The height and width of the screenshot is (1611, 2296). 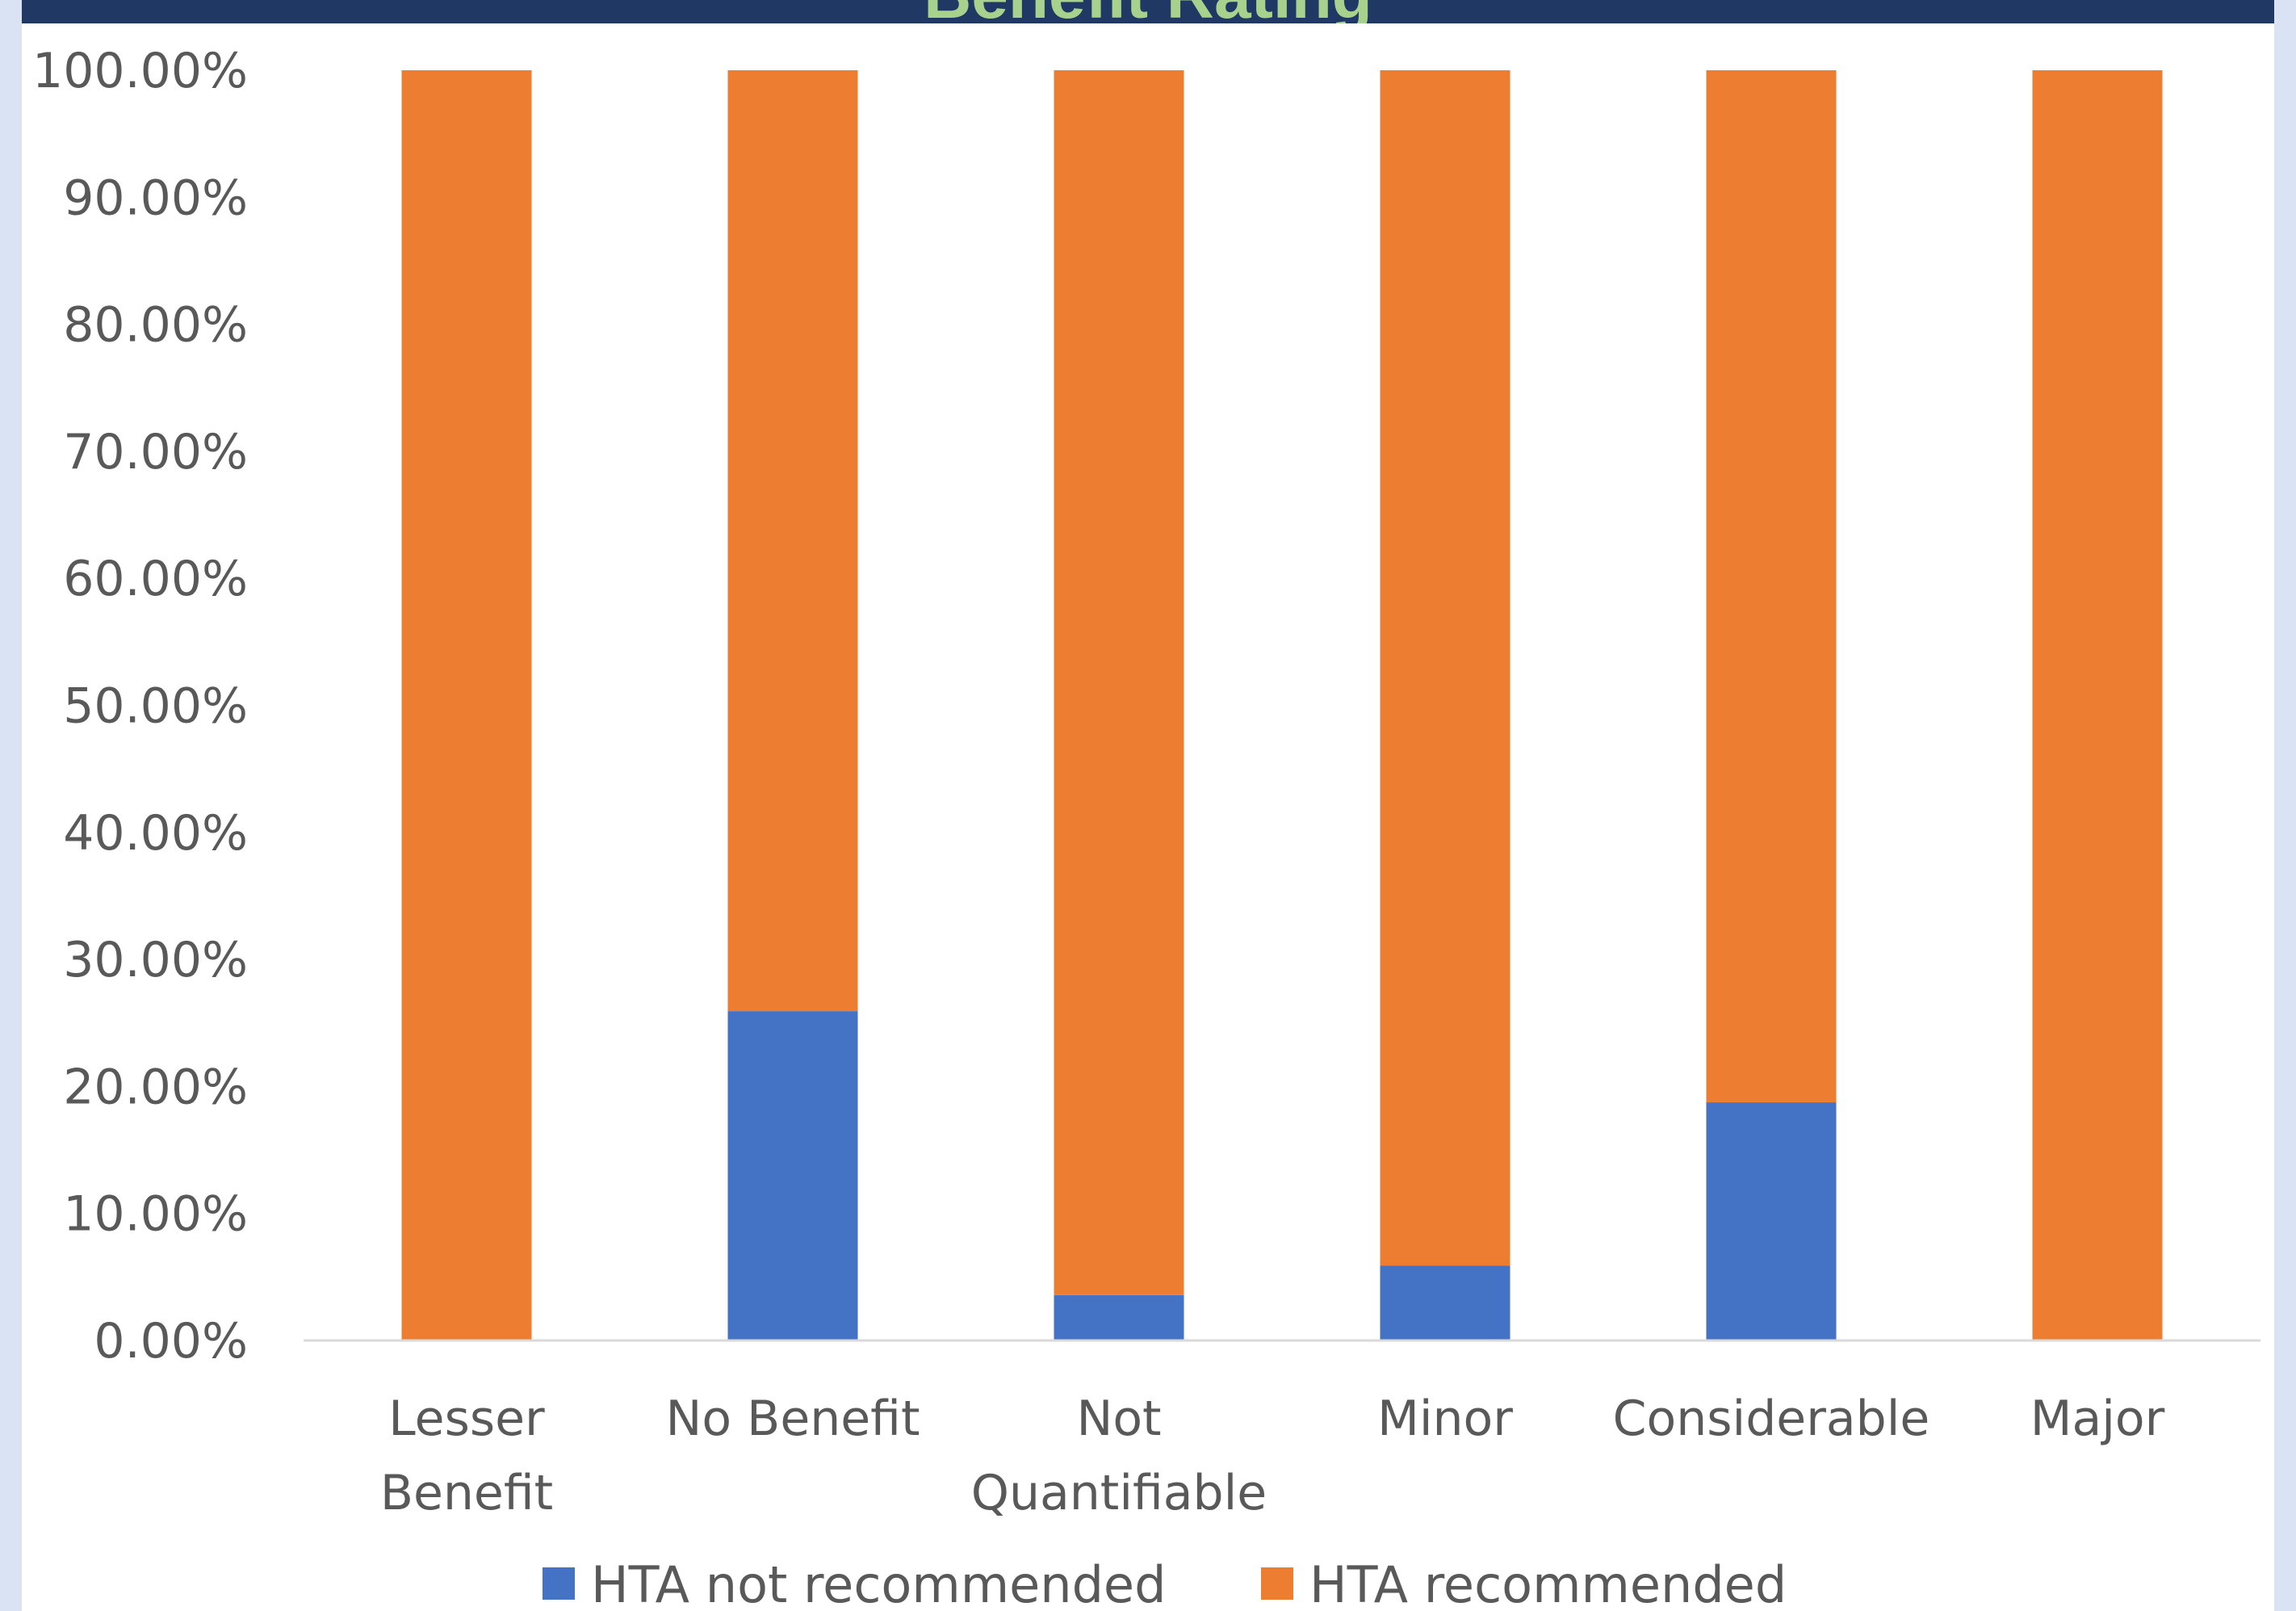 I want to click on y-tick-label: 10.00%, so click(x=155, y=1214).